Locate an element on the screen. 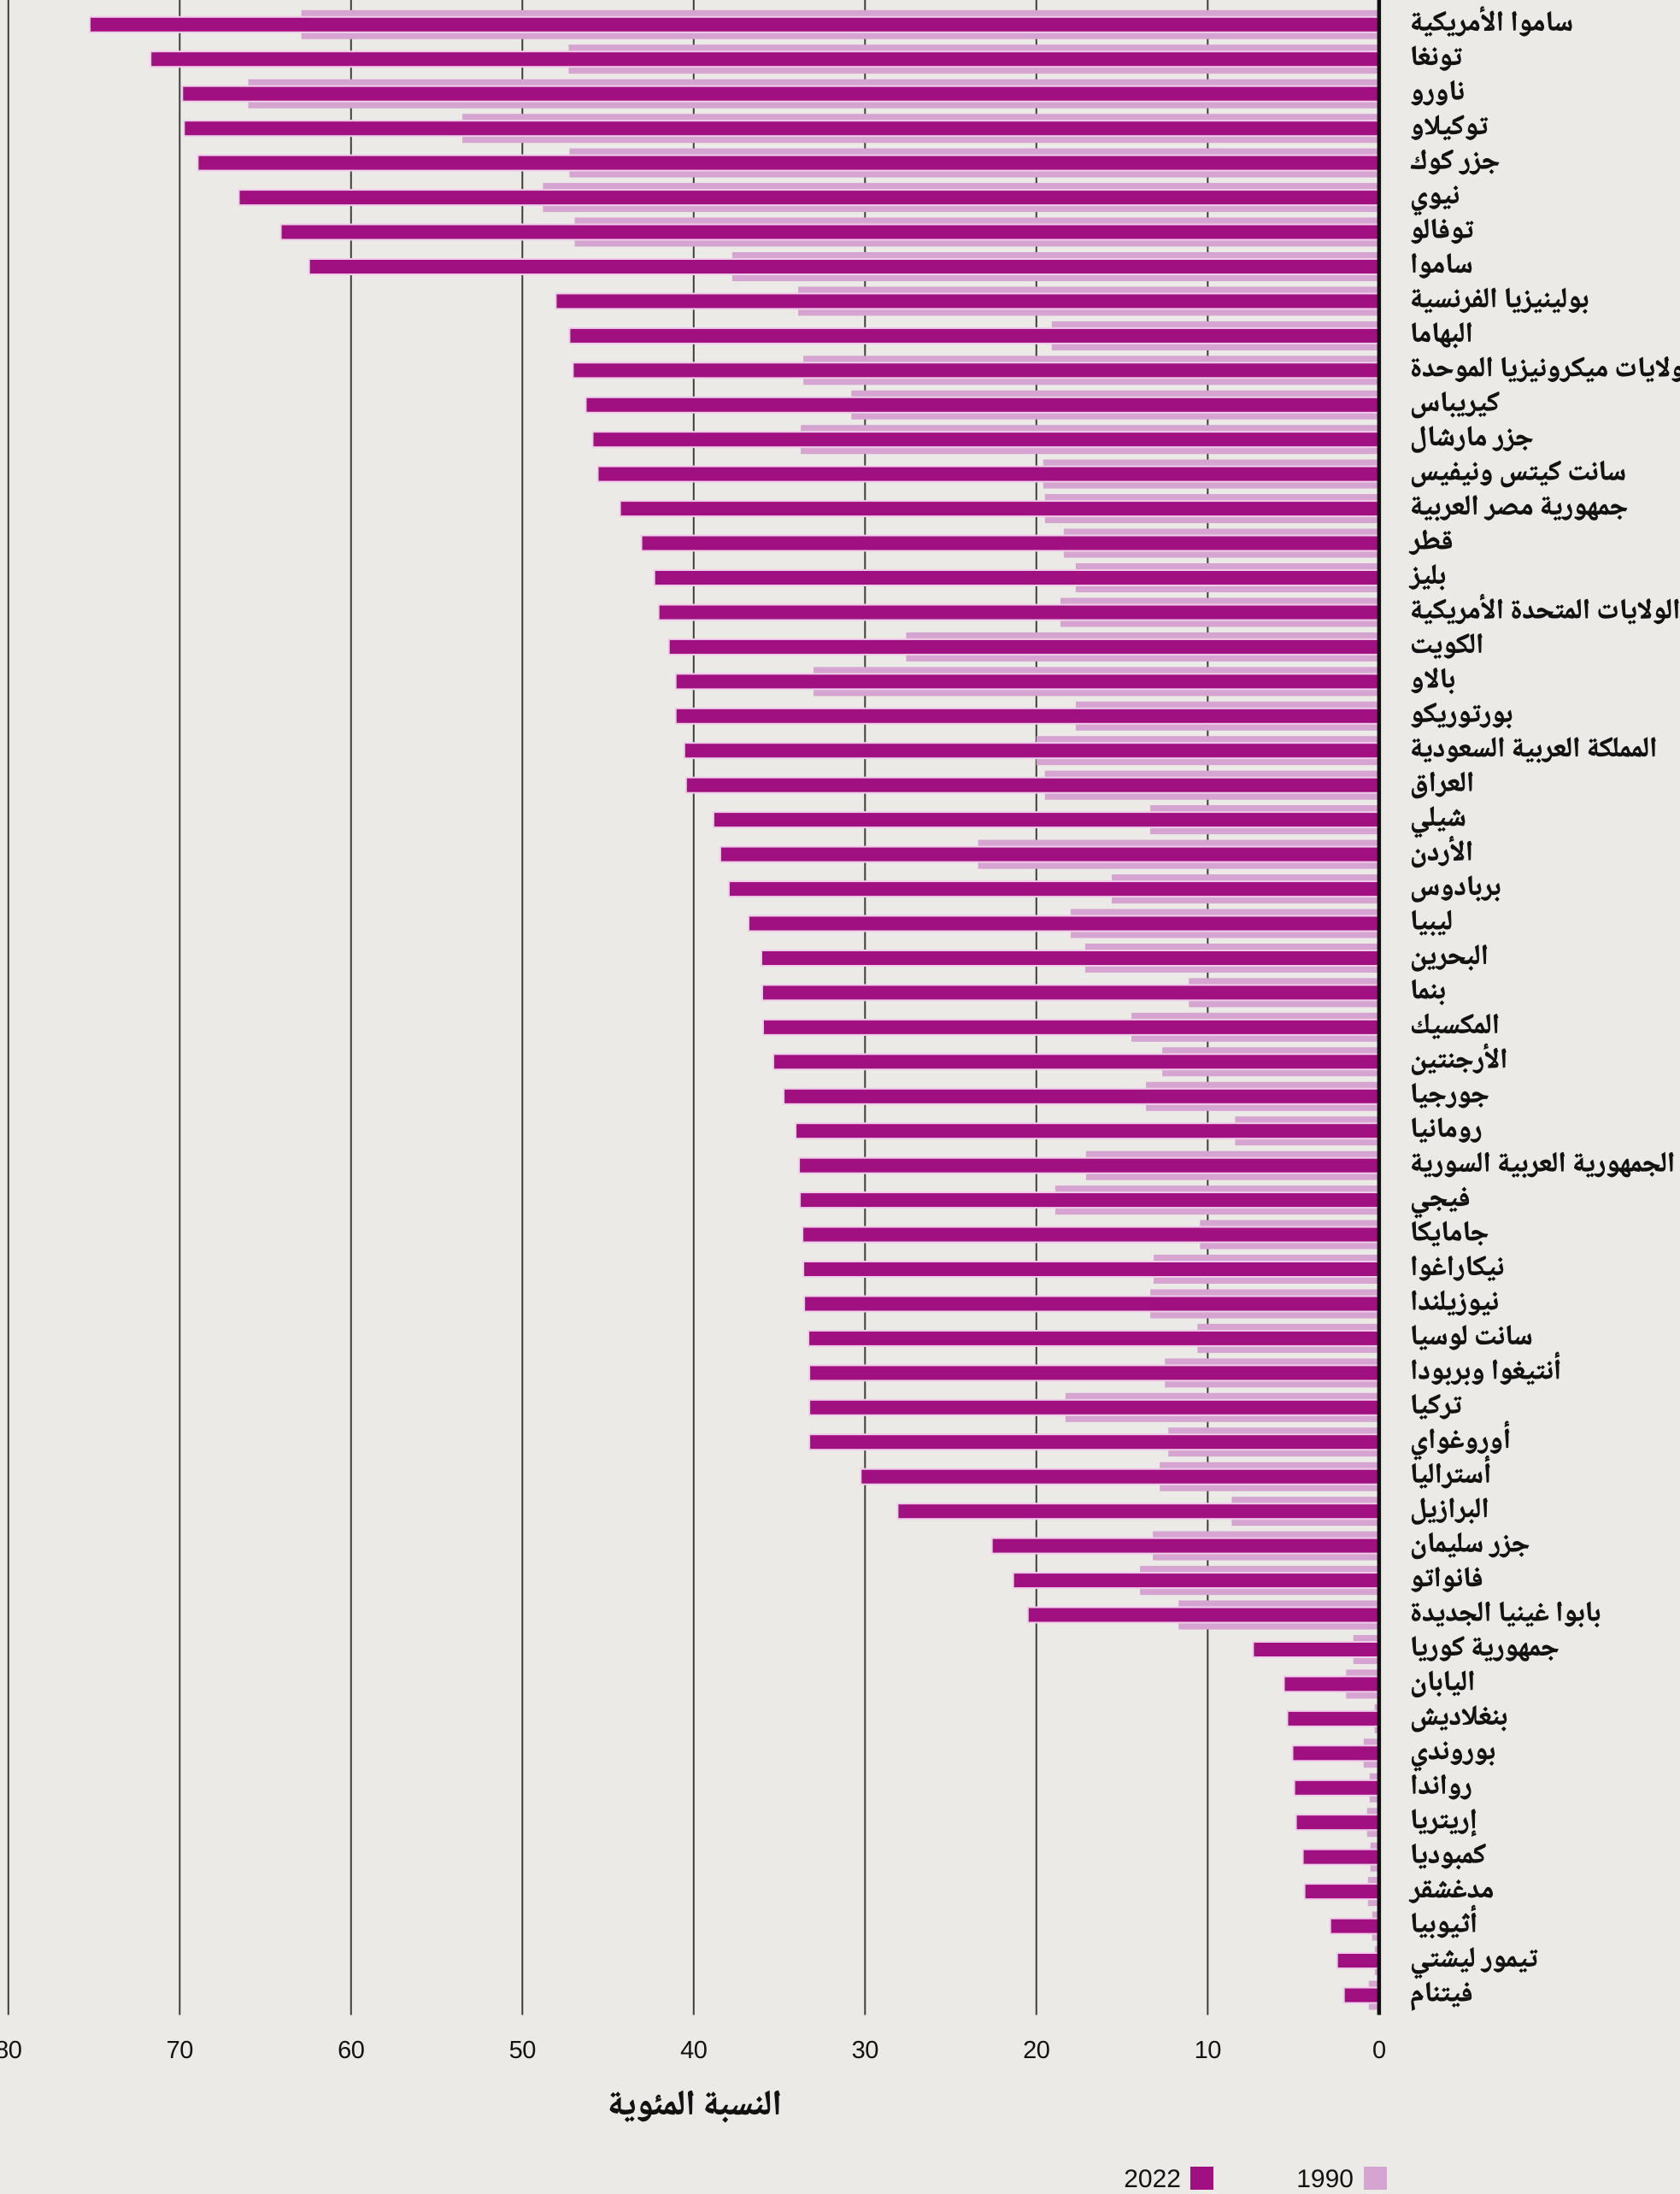 The width and height of the screenshot is (1680, 2194). svg-text: 20 is located at coordinates (1036, 2050).